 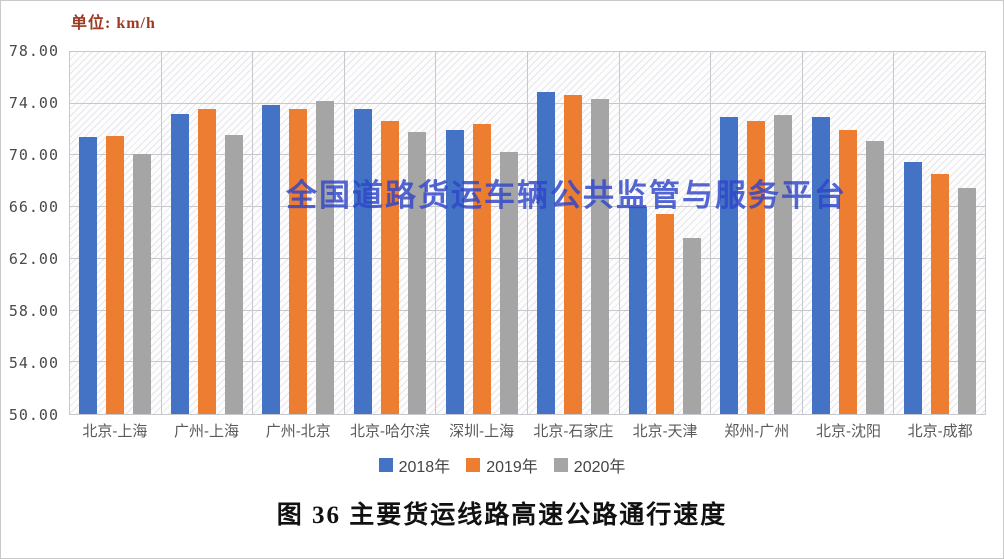 I want to click on y-tick-label: 70.00, so click(x=33, y=155).